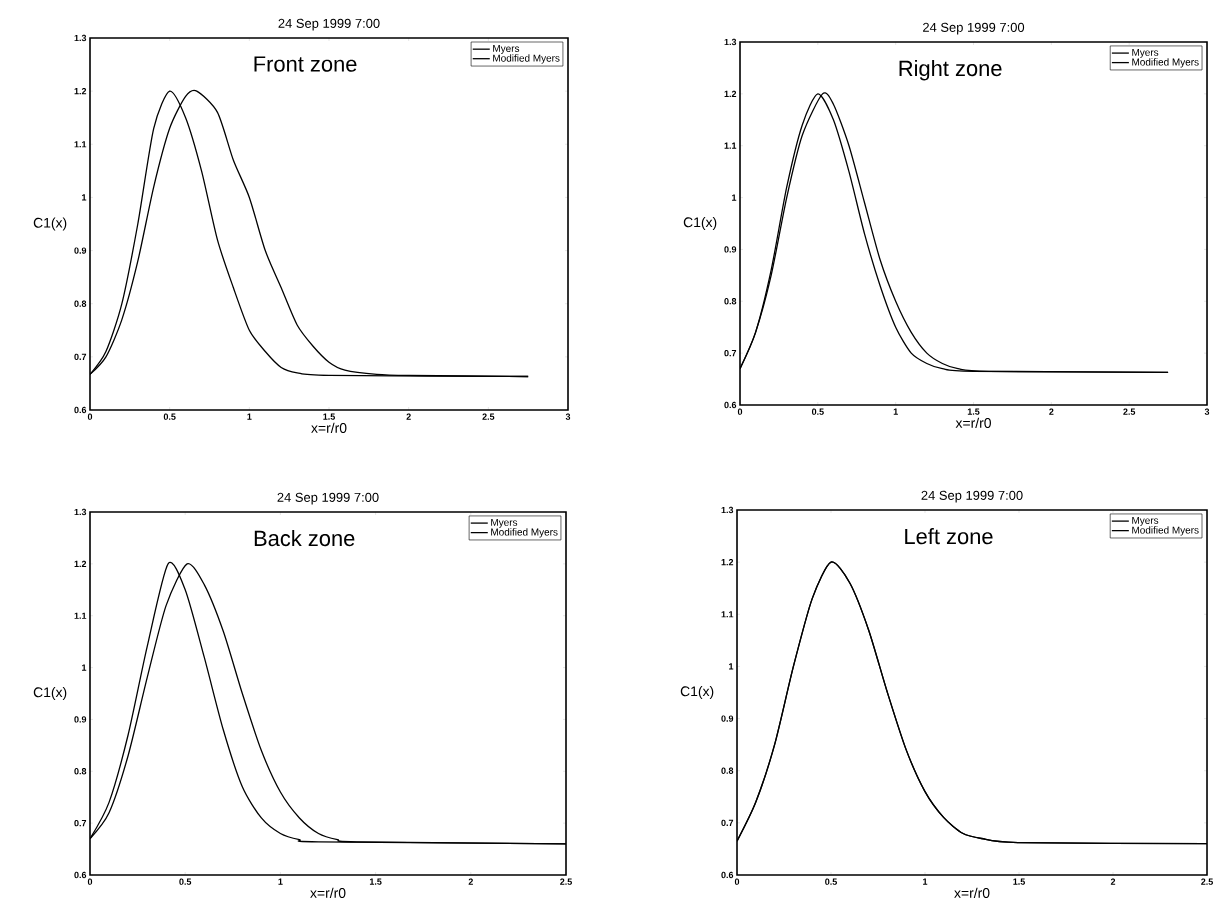 This screenshot has height=918, width=1221. What do you see at coordinates (304, 538) in the screenshot?
I see `annotation: Back zone` at bounding box center [304, 538].